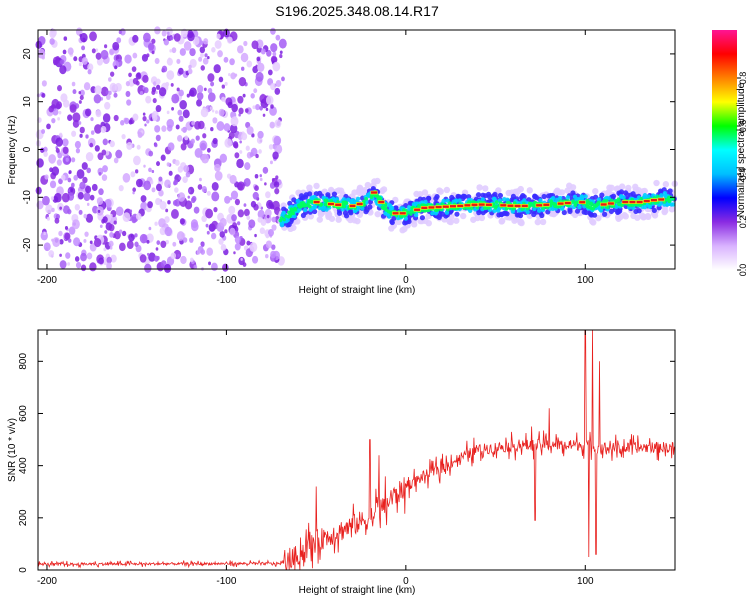 This screenshot has height=605, width=750. Describe the element at coordinates (743, 126) in the screenshot. I see `colorbar-tick-label: 0.6` at that location.